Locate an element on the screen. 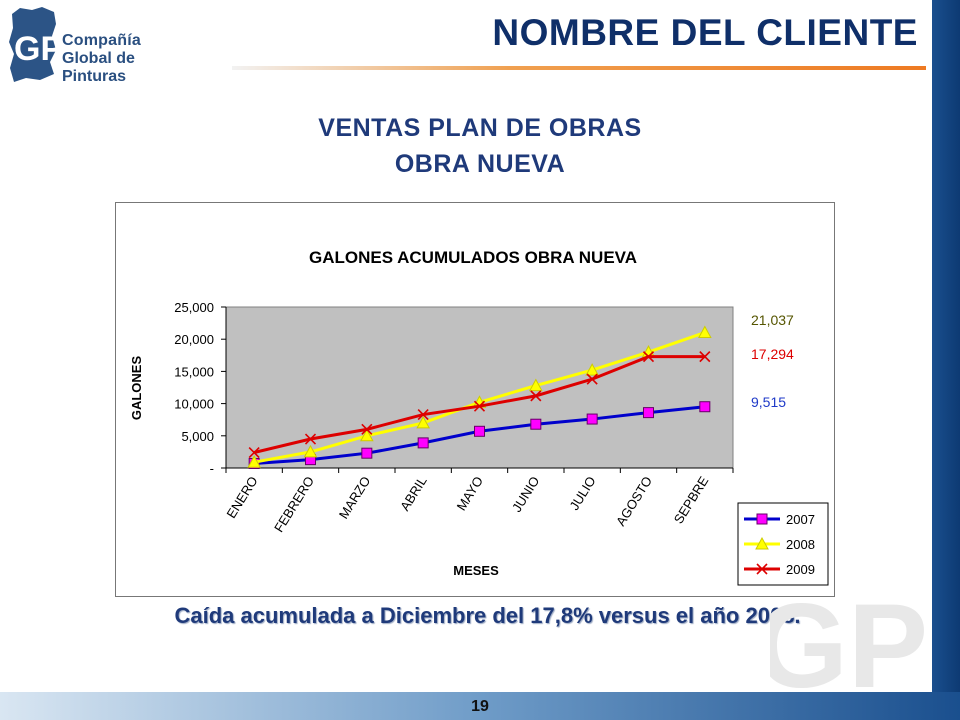 The image size is (960, 720). annotation-2007: 9,515 is located at coordinates (768, 402).